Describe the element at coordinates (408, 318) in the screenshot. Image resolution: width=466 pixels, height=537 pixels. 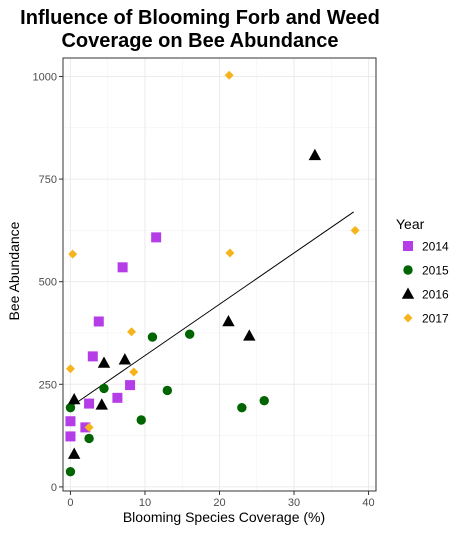
I see `legend-key-2017` at that location.